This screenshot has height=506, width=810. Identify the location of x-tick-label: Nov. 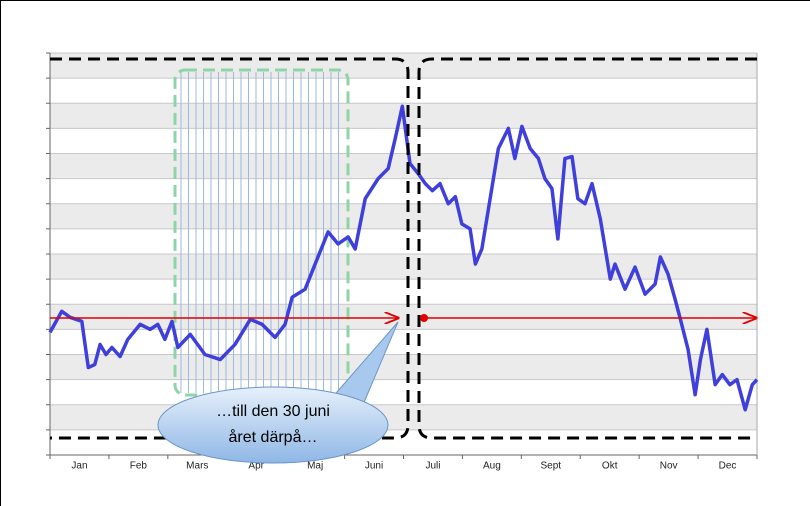
(669, 466).